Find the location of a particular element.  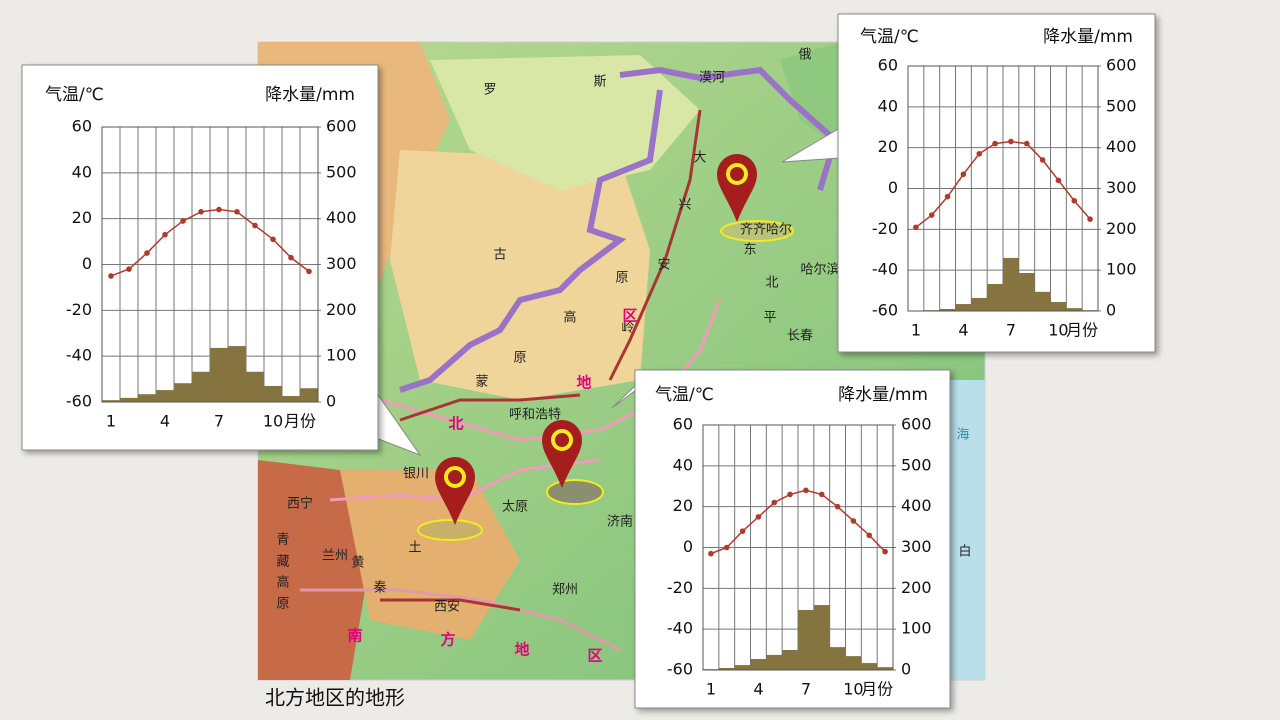

highlight is located at coordinates (450, 530).